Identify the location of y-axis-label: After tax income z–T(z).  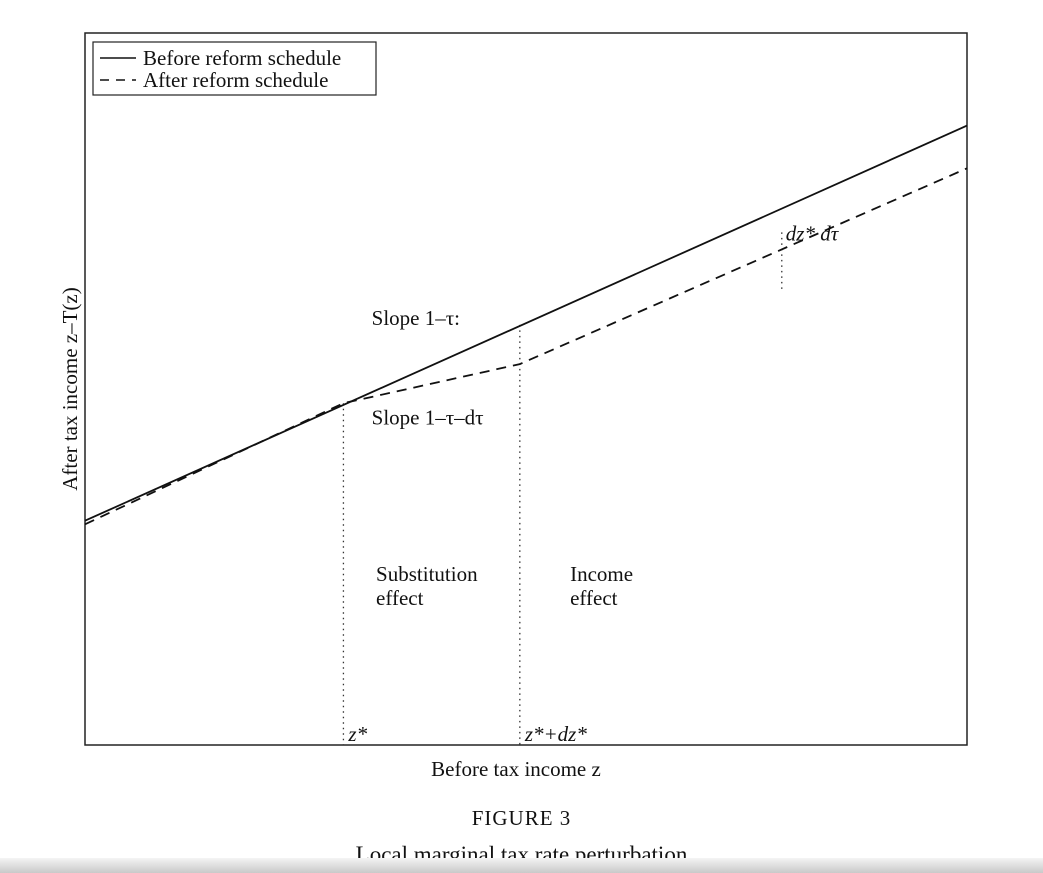
(70, 388).